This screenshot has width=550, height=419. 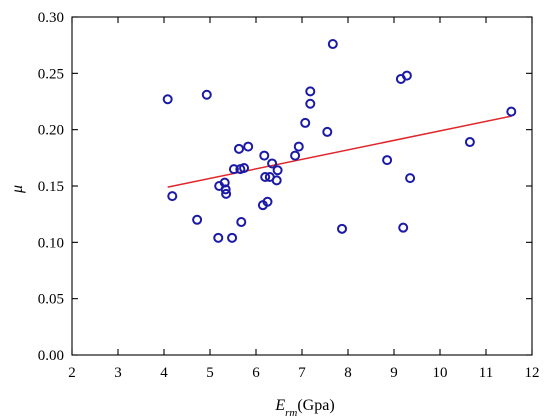 What do you see at coordinates (348, 373) in the screenshot?
I see `x-tick-label: 8` at bounding box center [348, 373].